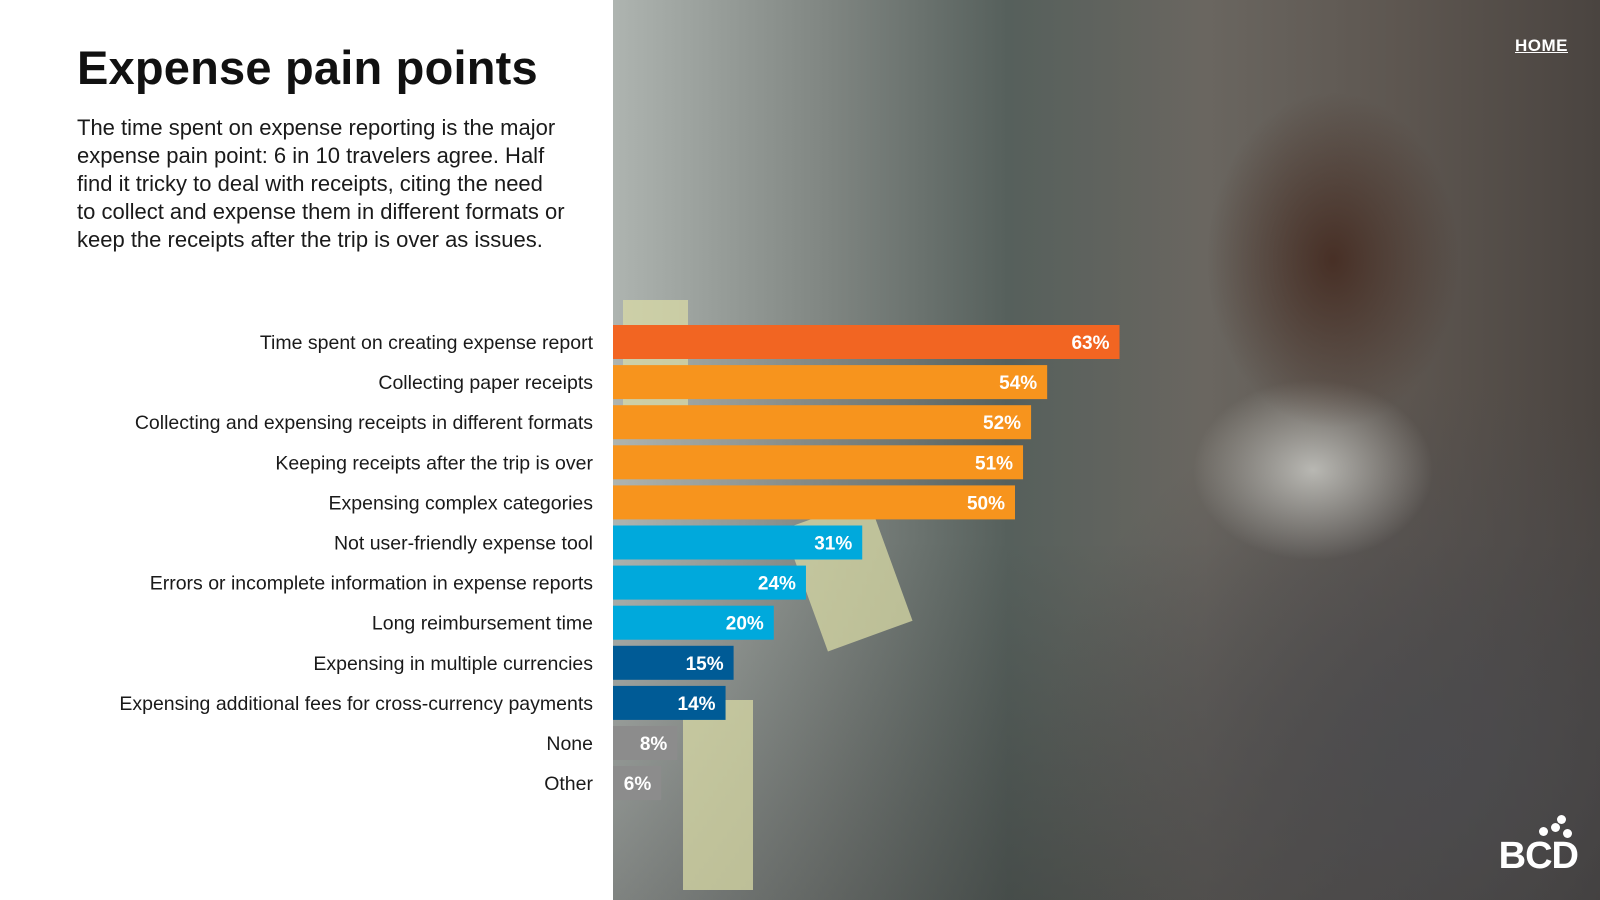 The image size is (1600, 900). What do you see at coordinates (1090, 343) in the screenshot?
I see `value-label: 63%` at bounding box center [1090, 343].